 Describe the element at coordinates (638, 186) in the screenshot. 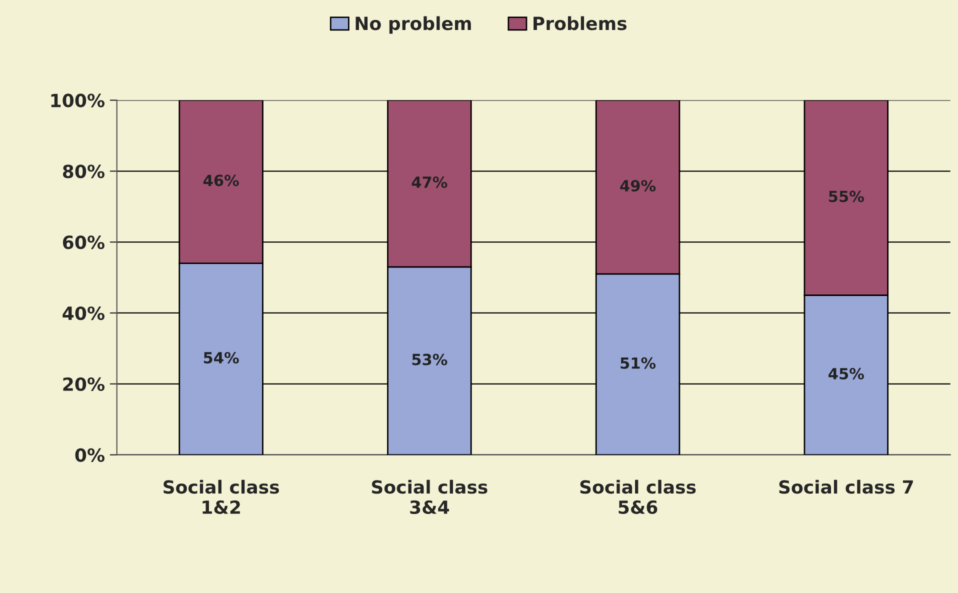

I see `data-label: 49%` at that location.